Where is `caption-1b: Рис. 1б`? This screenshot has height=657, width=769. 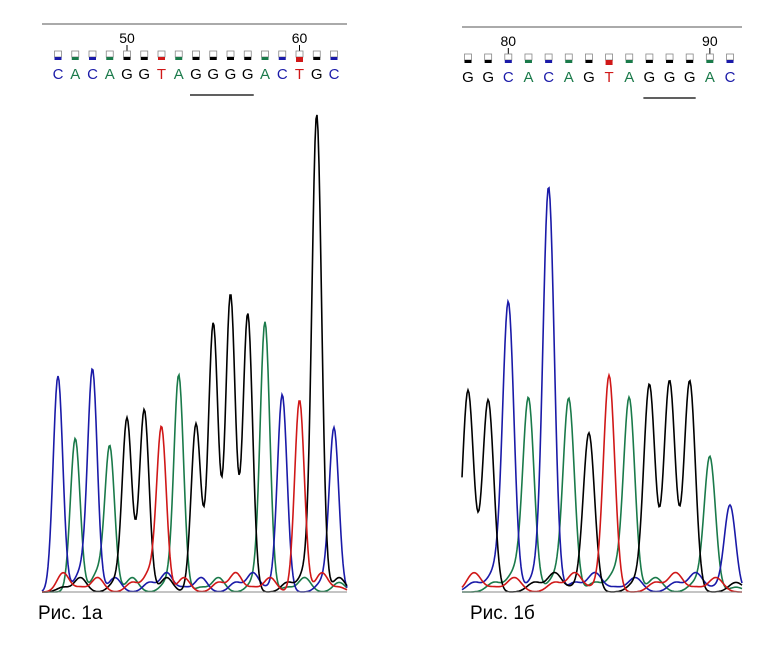 caption-1b: Рис. 1б is located at coordinates (502, 613).